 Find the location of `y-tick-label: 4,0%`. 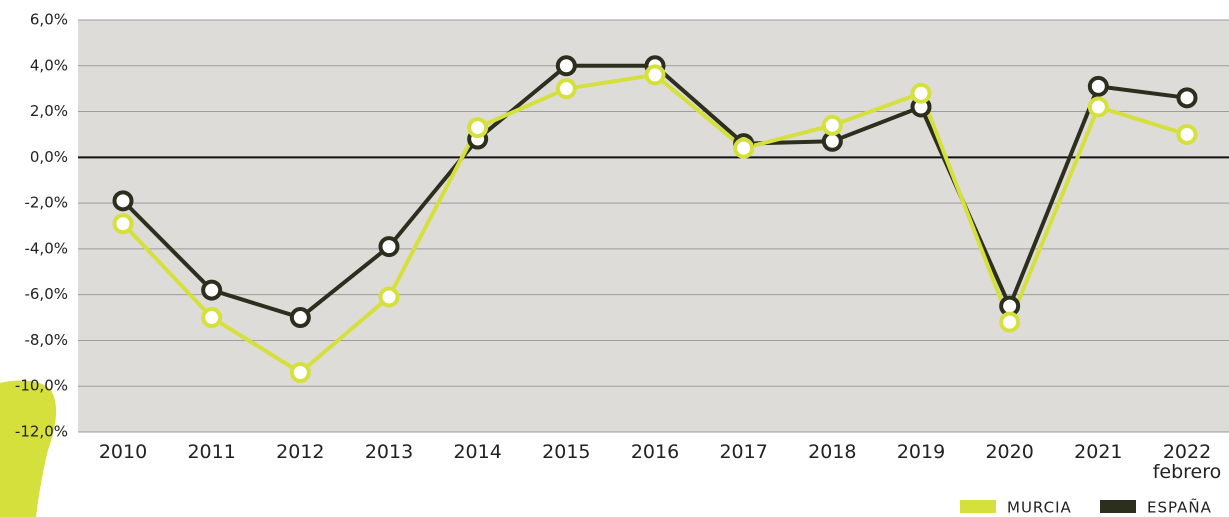

y-tick-label: 4,0% is located at coordinates (49, 65).